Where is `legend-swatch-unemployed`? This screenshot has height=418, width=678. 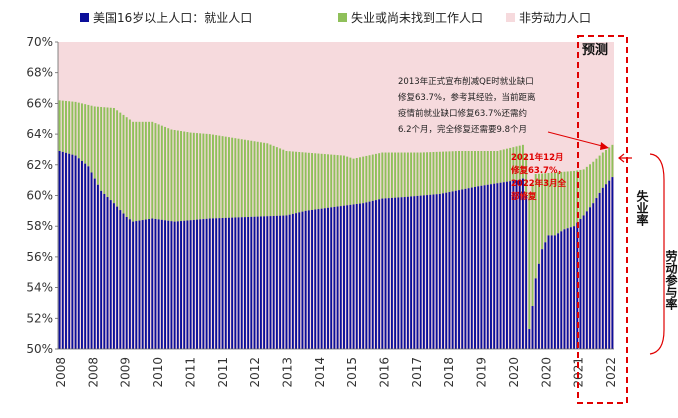 legend-swatch-unemployed is located at coordinates (342, 17).